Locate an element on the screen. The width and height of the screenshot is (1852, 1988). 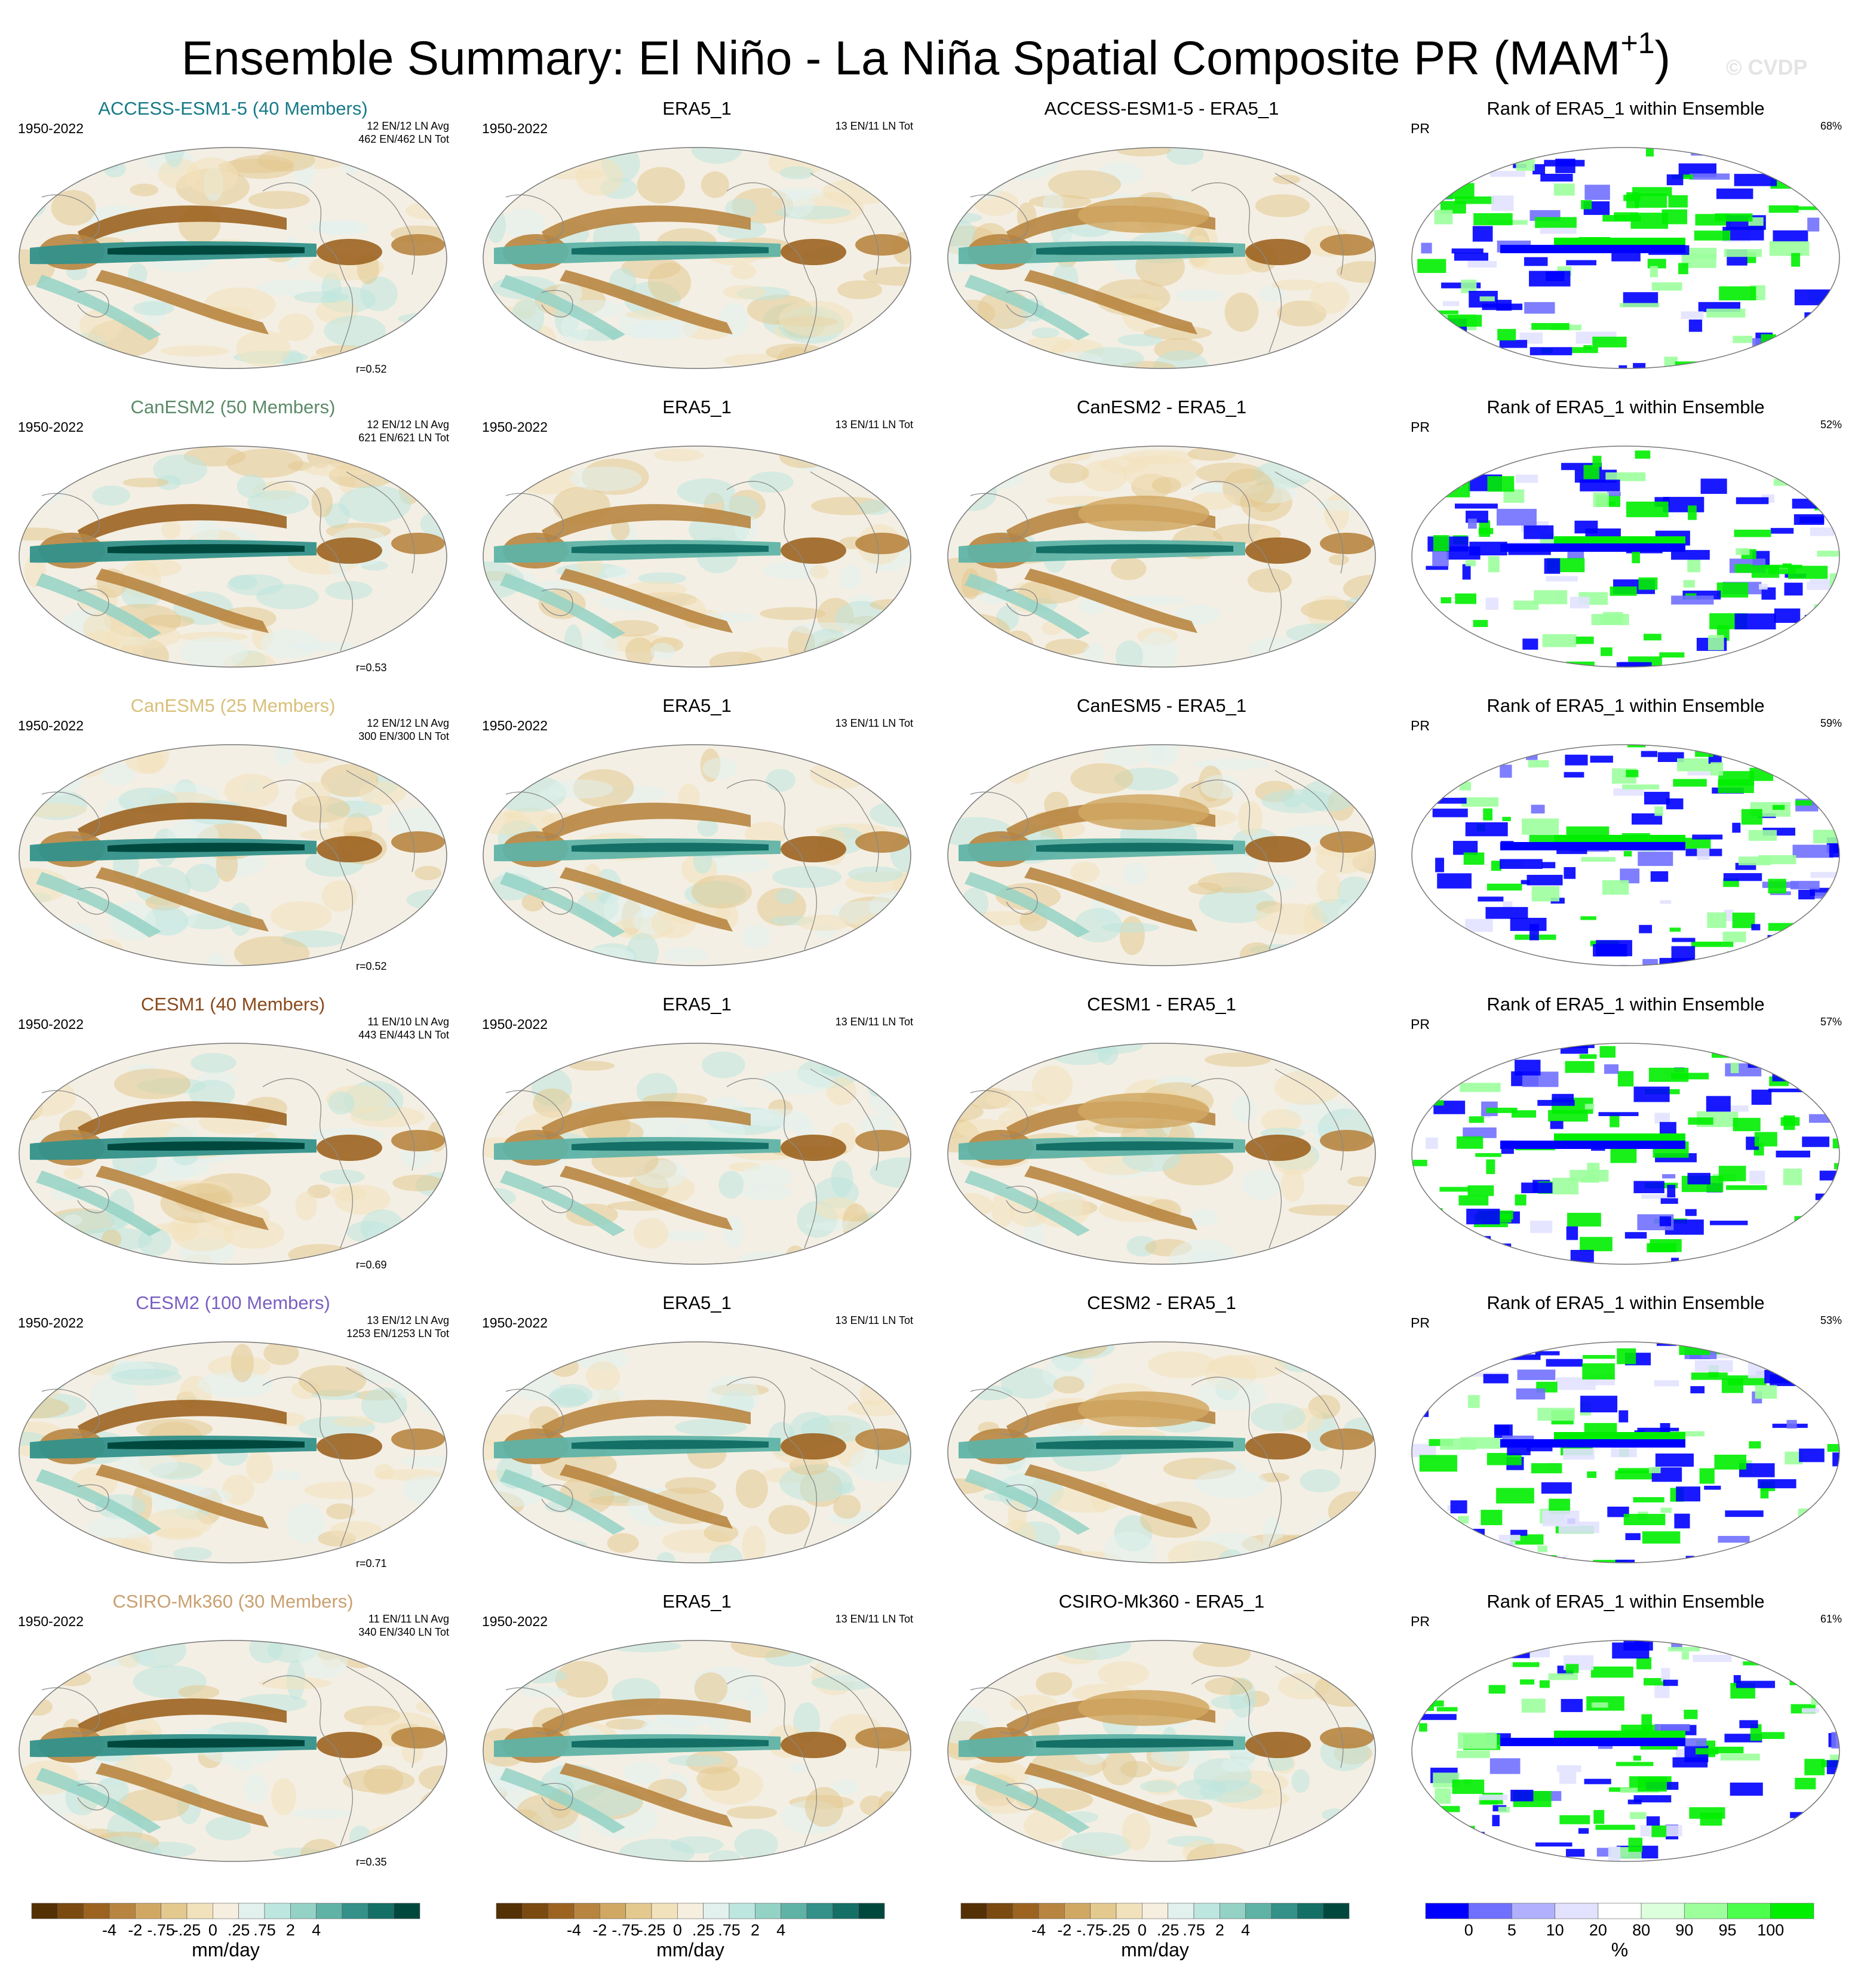
rank-panel: Rank of ERA5_1 within Ensemble PR 68% is located at coordinates (1626, 245).